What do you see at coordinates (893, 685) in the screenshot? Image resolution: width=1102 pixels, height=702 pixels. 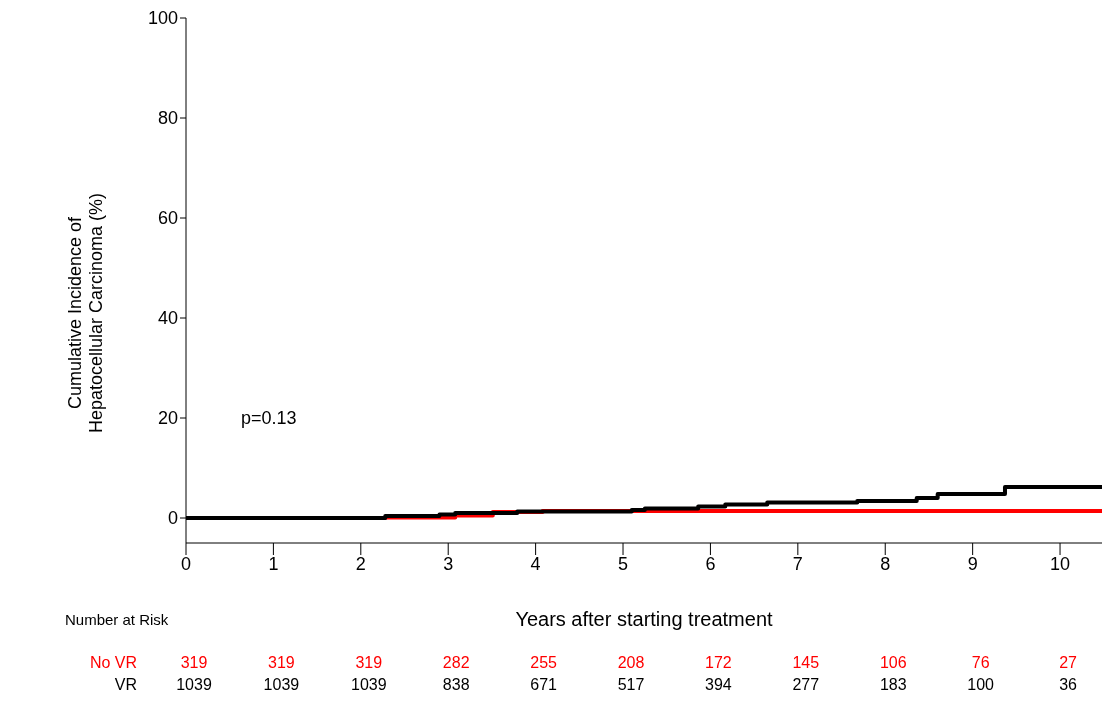 I see `text: 183` at bounding box center [893, 685].